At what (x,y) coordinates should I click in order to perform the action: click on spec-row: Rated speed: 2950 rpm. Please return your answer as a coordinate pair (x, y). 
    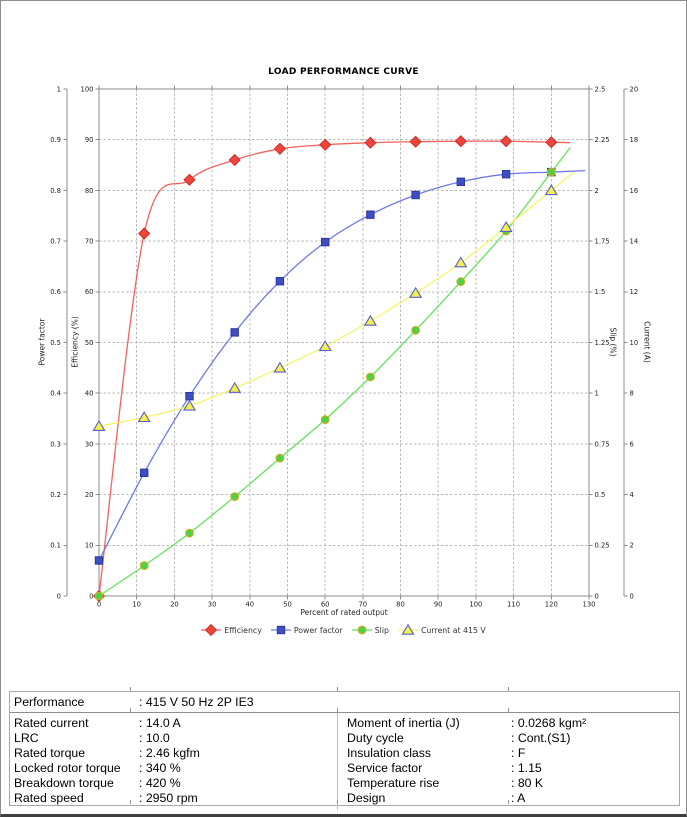
    Looking at the image, I should click on (173, 798).